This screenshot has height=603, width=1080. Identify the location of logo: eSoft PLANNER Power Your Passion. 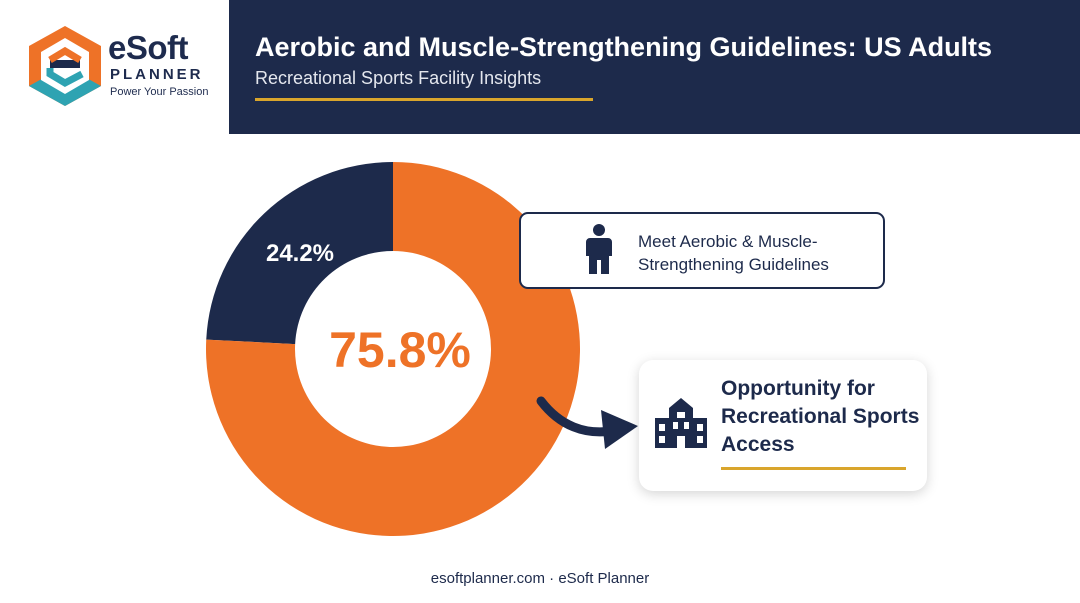
(114, 67).